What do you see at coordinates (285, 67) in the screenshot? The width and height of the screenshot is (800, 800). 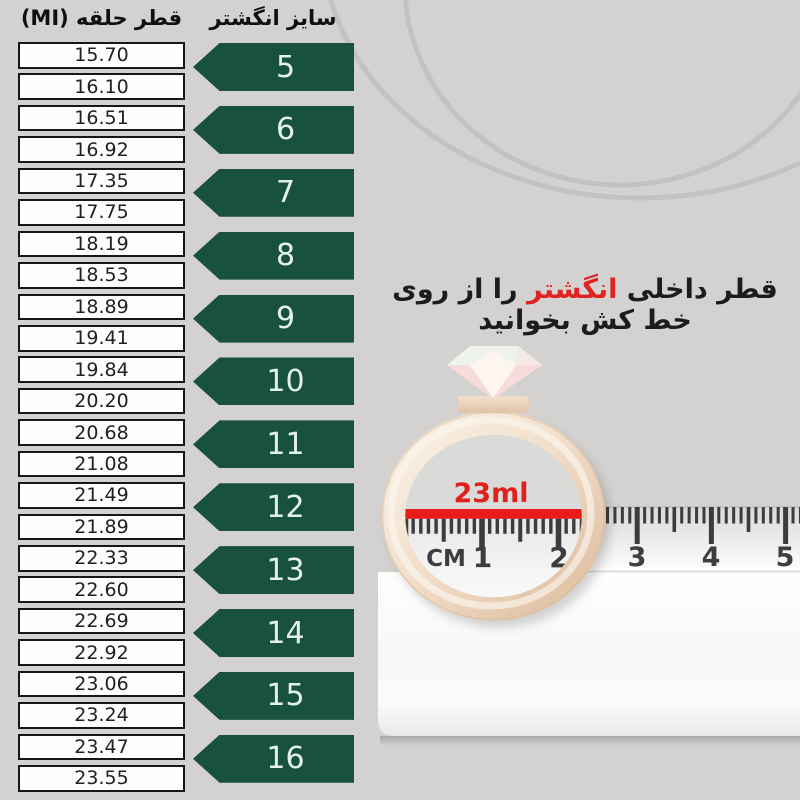 I see `size-label: 5` at bounding box center [285, 67].